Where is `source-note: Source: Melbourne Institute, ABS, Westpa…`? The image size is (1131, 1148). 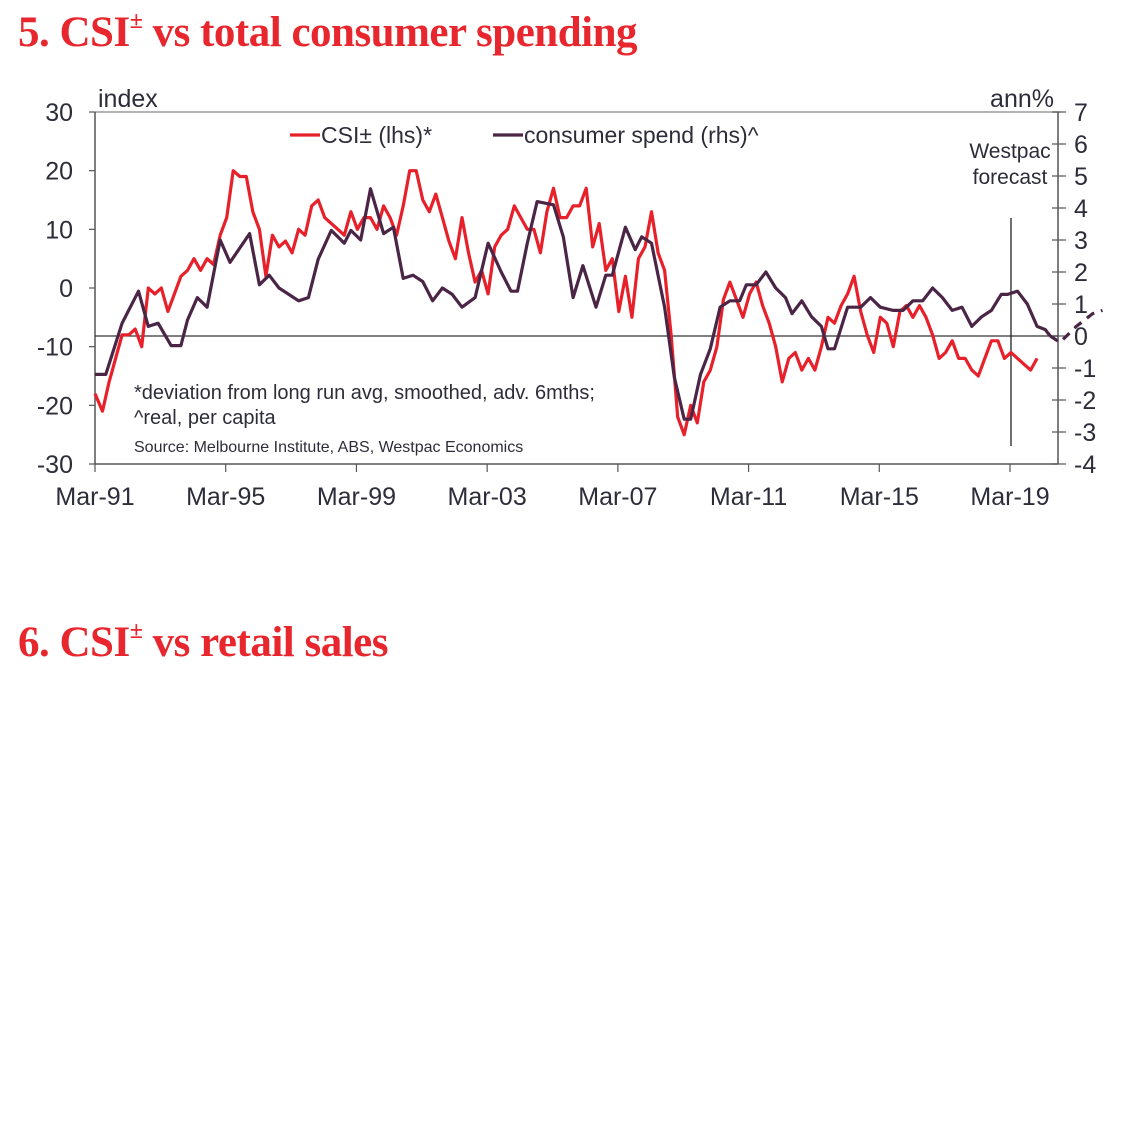 source-note: Source: Melbourne Institute, ABS, Westpa… is located at coordinates (328, 447).